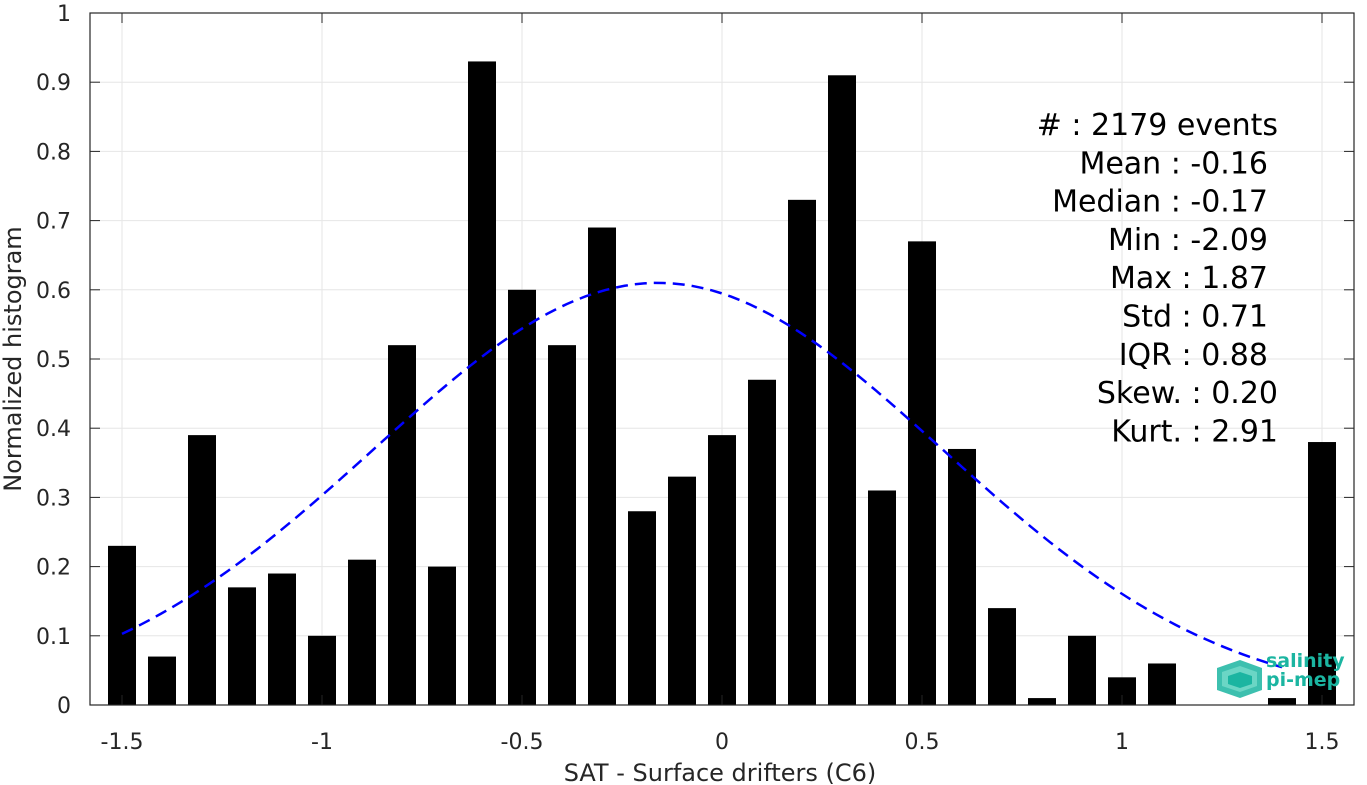 The height and width of the screenshot is (785, 1367). Describe the element at coordinates (1195, 317) in the screenshot. I see `stat-line: Std : 0.71` at that location.